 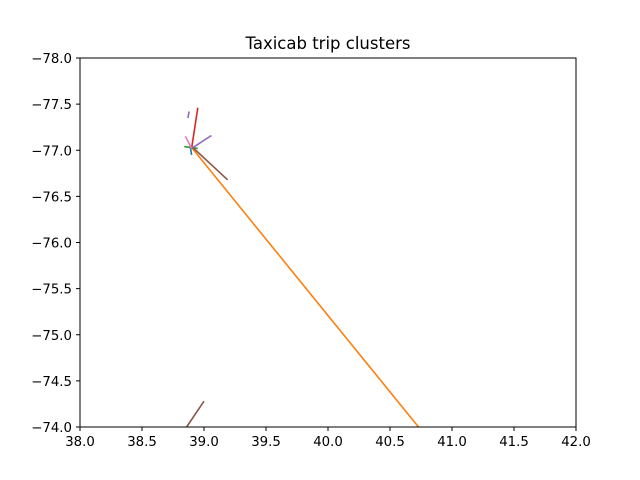 What do you see at coordinates (514, 442) in the screenshot?
I see `x-tick-label: 41.5` at bounding box center [514, 442].